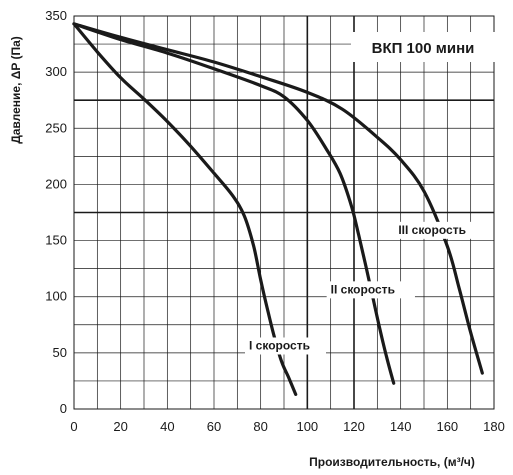 The width and height of the screenshot is (513, 475). I want to click on y-axis-title: Давление, ΔP (Па), so click(16, 90).